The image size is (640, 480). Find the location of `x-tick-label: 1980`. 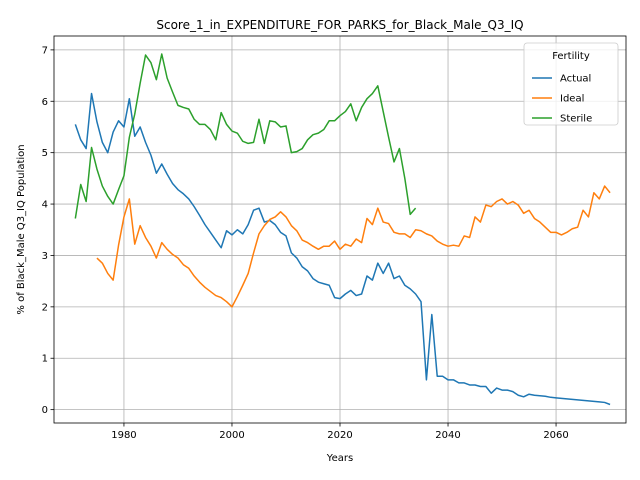

x-tick-label: 1980 is located at coordinates (123, 435).